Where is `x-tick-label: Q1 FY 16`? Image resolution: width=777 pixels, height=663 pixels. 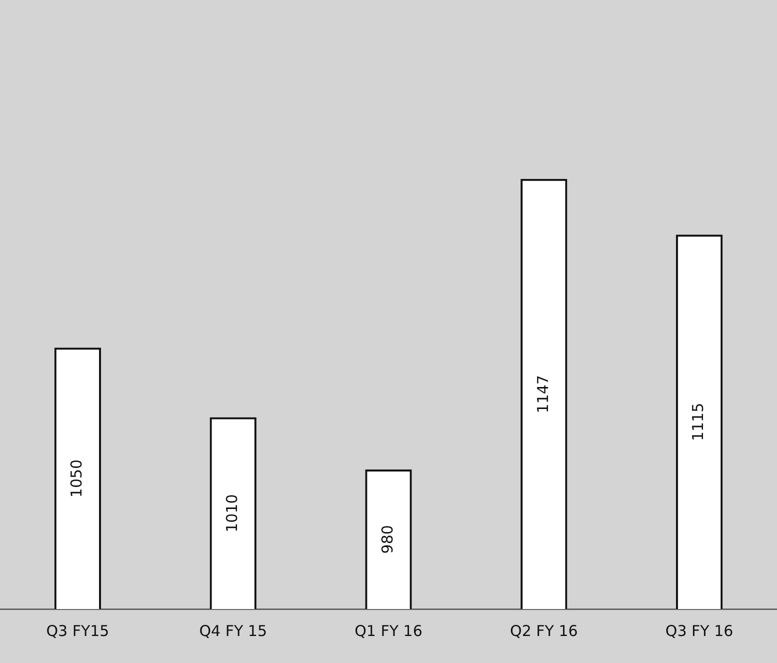
x-tick-label: Q1 FY 16 is located at coordinates (388, 631).